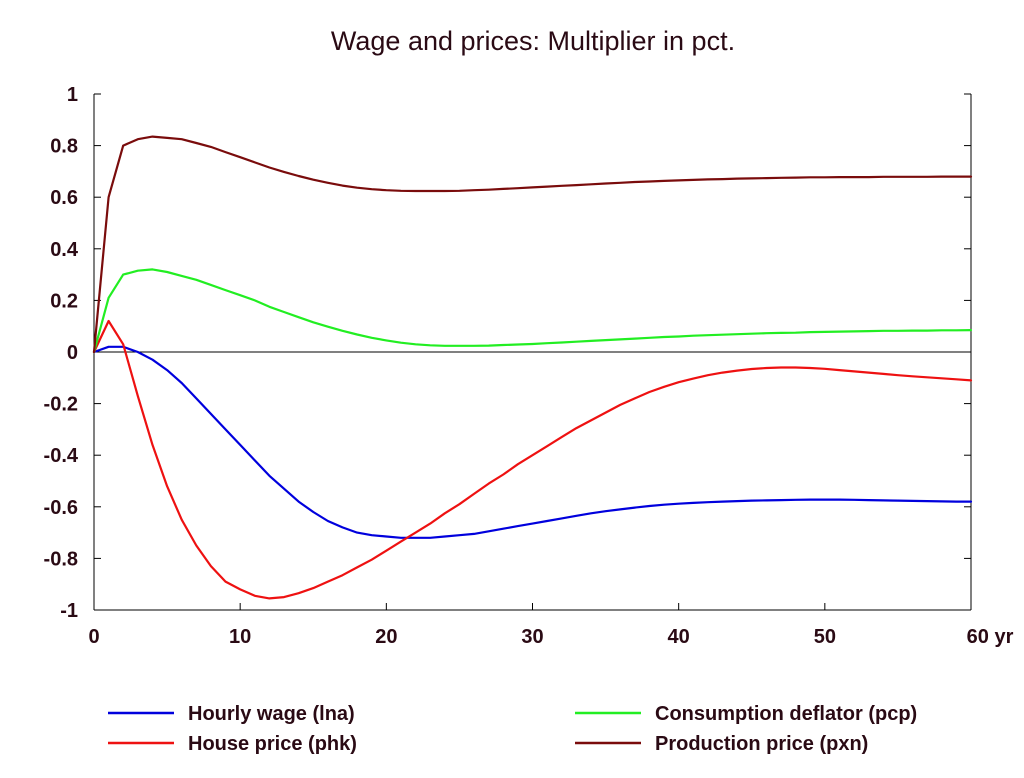  What do you see at coordinates (64, 250) in the screenshot?
I see `y-tick-label: 0.4` at bounding box center [64, 250].